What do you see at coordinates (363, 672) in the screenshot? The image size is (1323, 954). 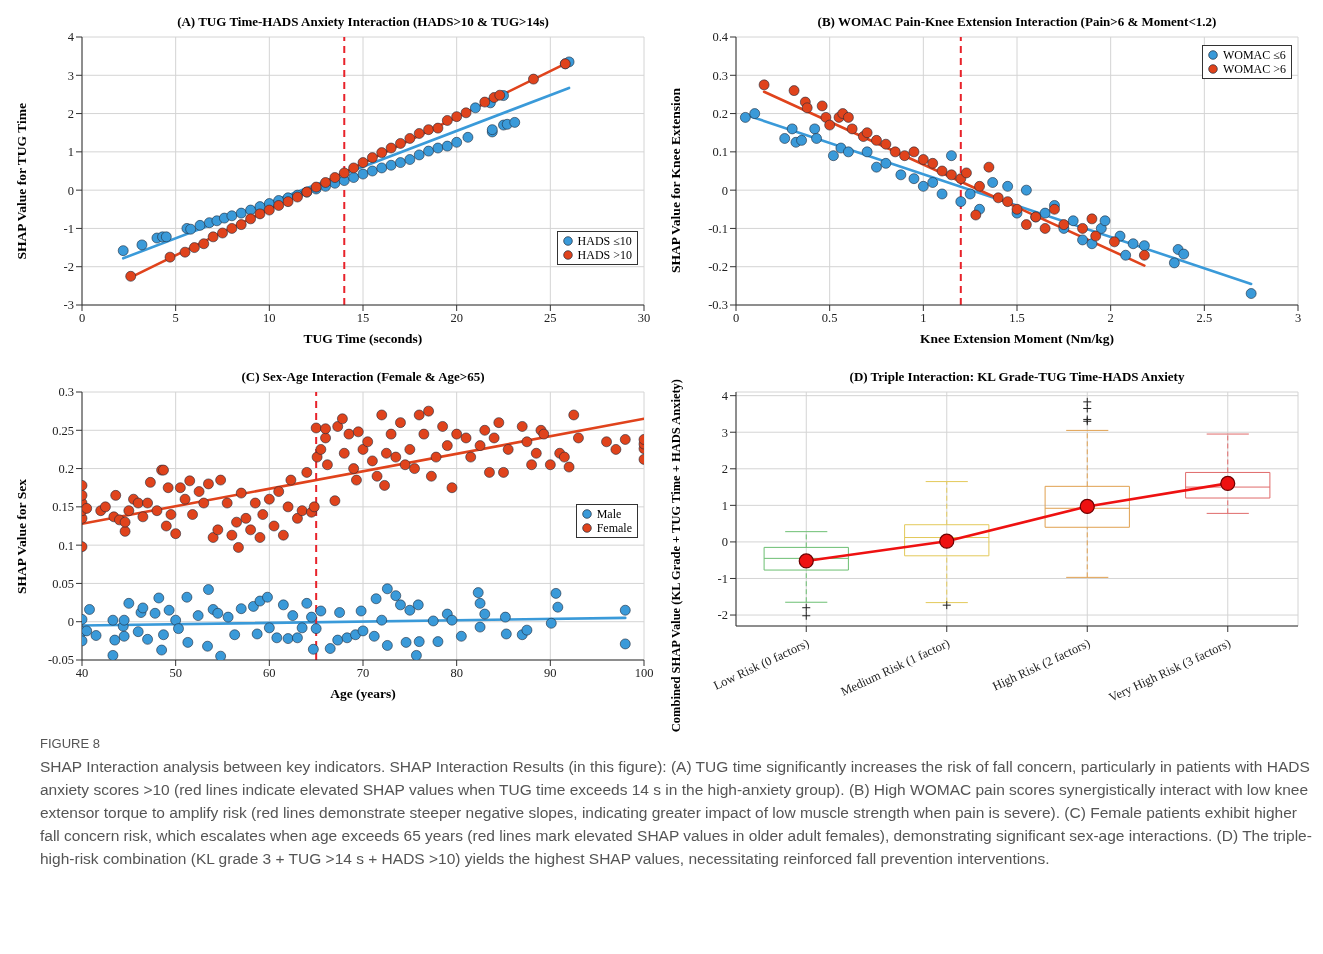 I see `x-tick-label: 70` at bounding box center [363, 672].